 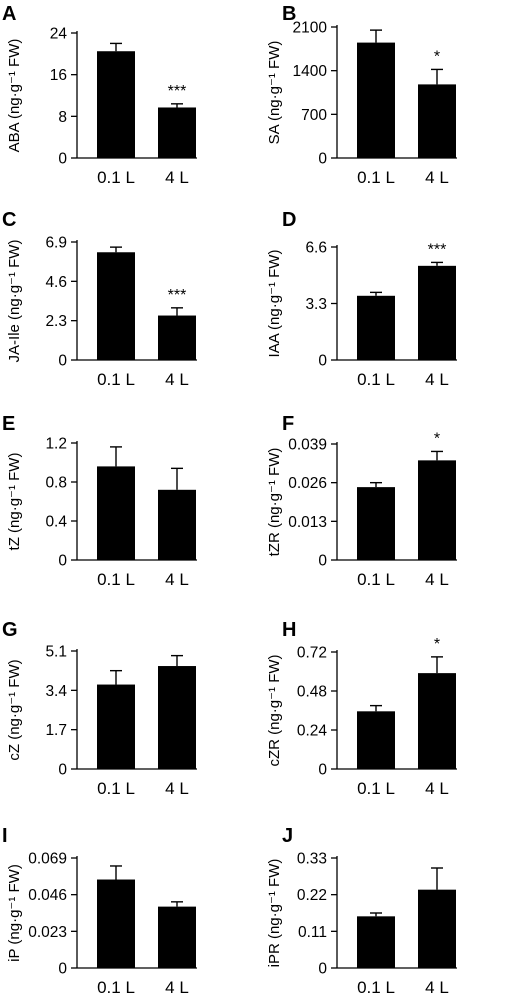 I want to click on panel-letter: B, so click(x=289, y=14).